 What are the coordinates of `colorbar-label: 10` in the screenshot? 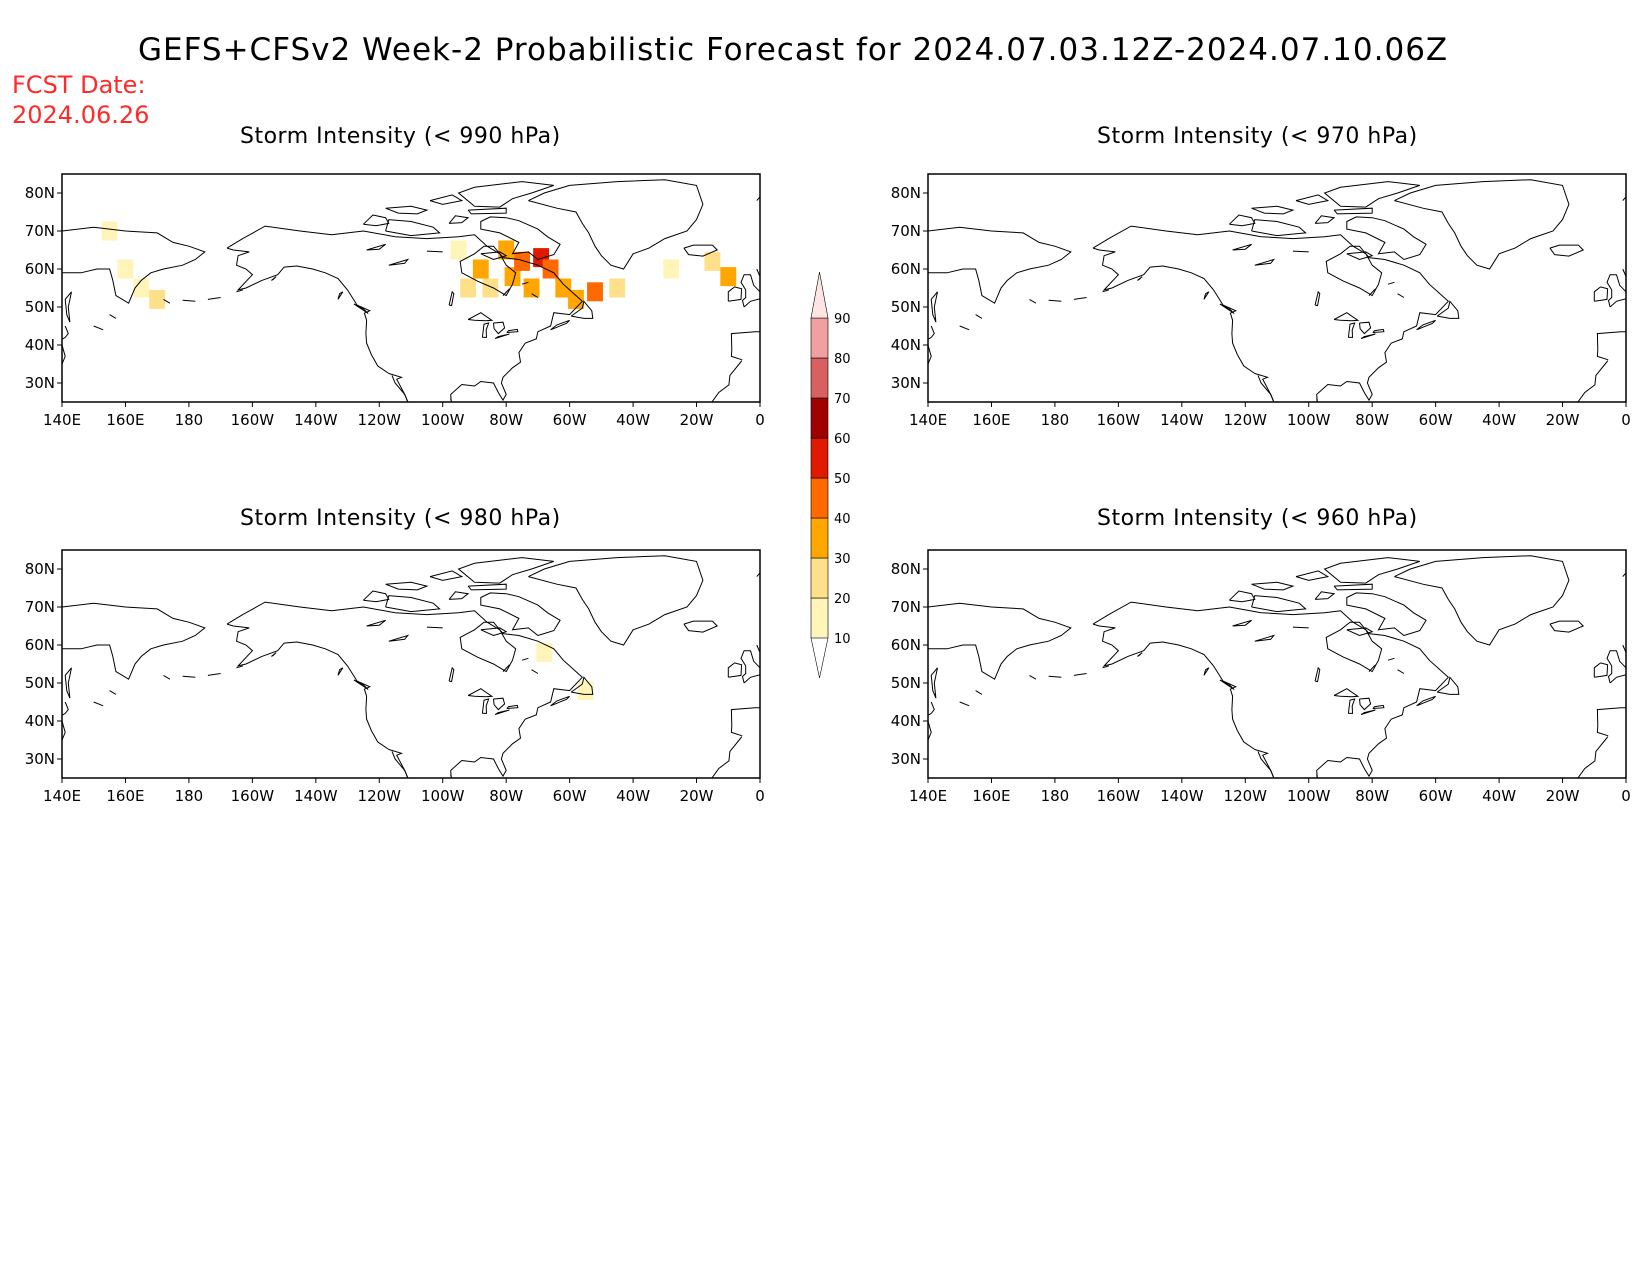 It's located at (842, 639).